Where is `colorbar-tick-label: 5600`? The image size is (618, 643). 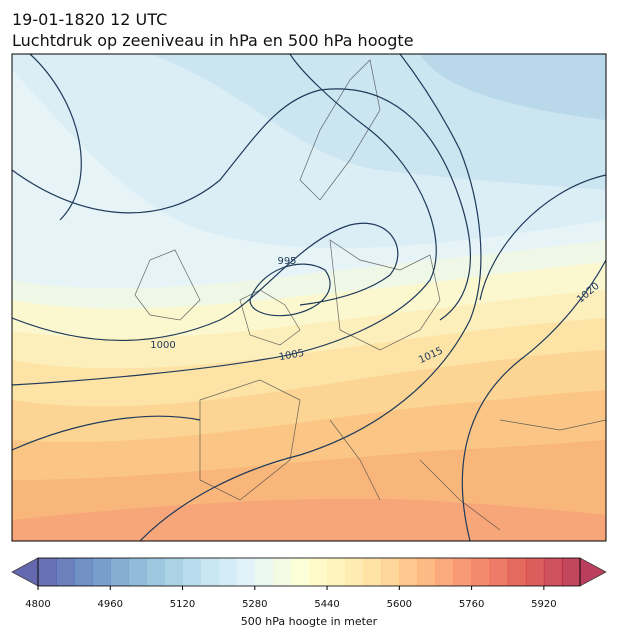
colorbar-tick-label: 5600 is located at coordinates (399, 604).